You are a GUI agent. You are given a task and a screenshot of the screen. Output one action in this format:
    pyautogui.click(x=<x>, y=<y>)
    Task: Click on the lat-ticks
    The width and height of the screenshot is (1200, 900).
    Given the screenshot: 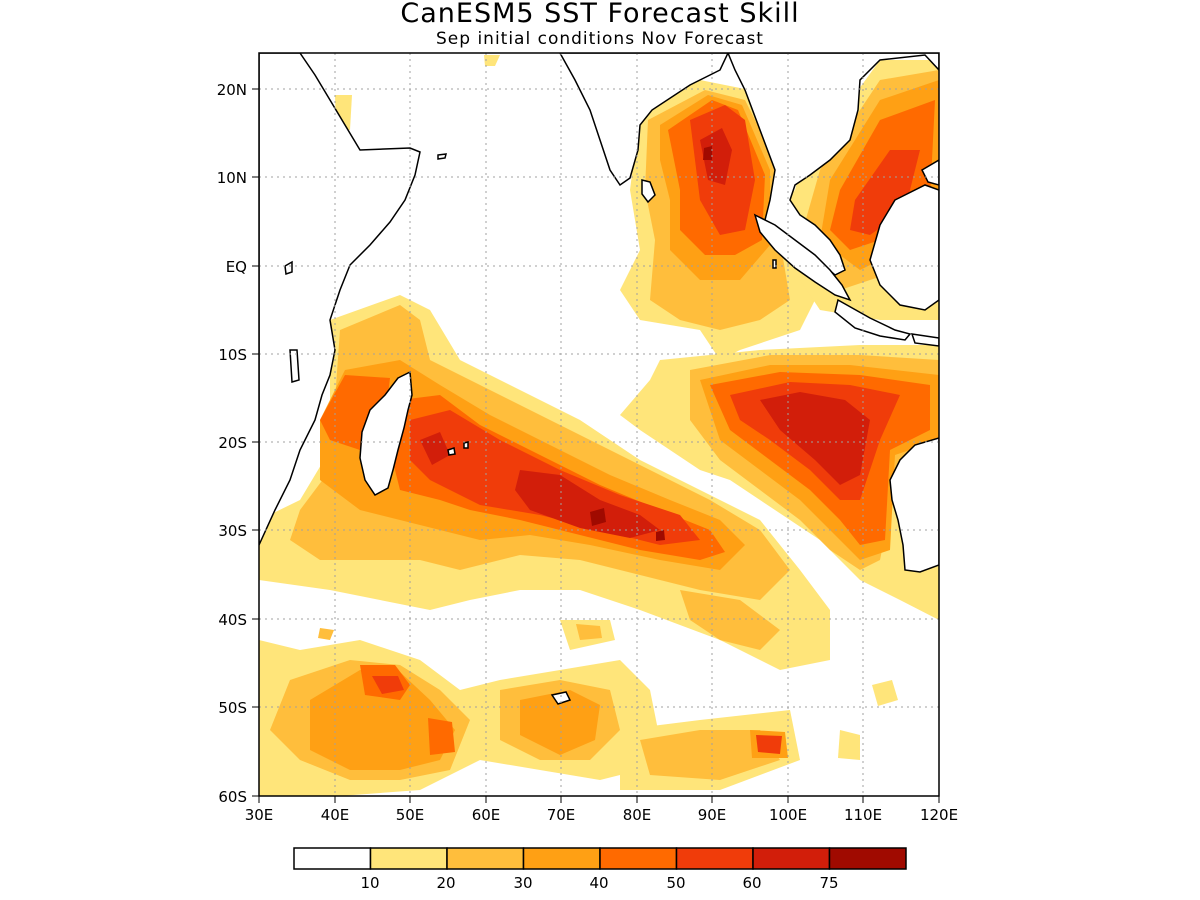 What is the action you would take?
    pyautogui.click(x=255, y=442)
    